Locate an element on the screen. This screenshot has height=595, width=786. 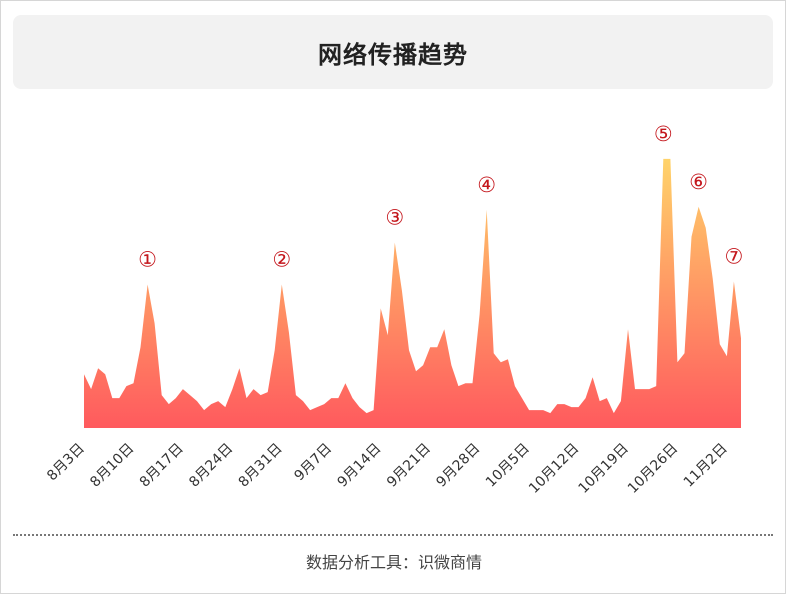
peak-marker-1: ① is located at coordinates (147, 260).